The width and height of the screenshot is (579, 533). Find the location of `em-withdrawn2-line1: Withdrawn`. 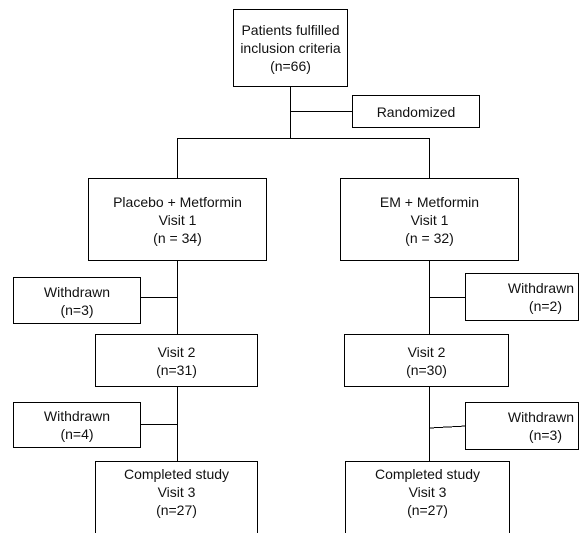

em-withdrawn2-line1: Withdrawn is located at coordinates (540, 417).